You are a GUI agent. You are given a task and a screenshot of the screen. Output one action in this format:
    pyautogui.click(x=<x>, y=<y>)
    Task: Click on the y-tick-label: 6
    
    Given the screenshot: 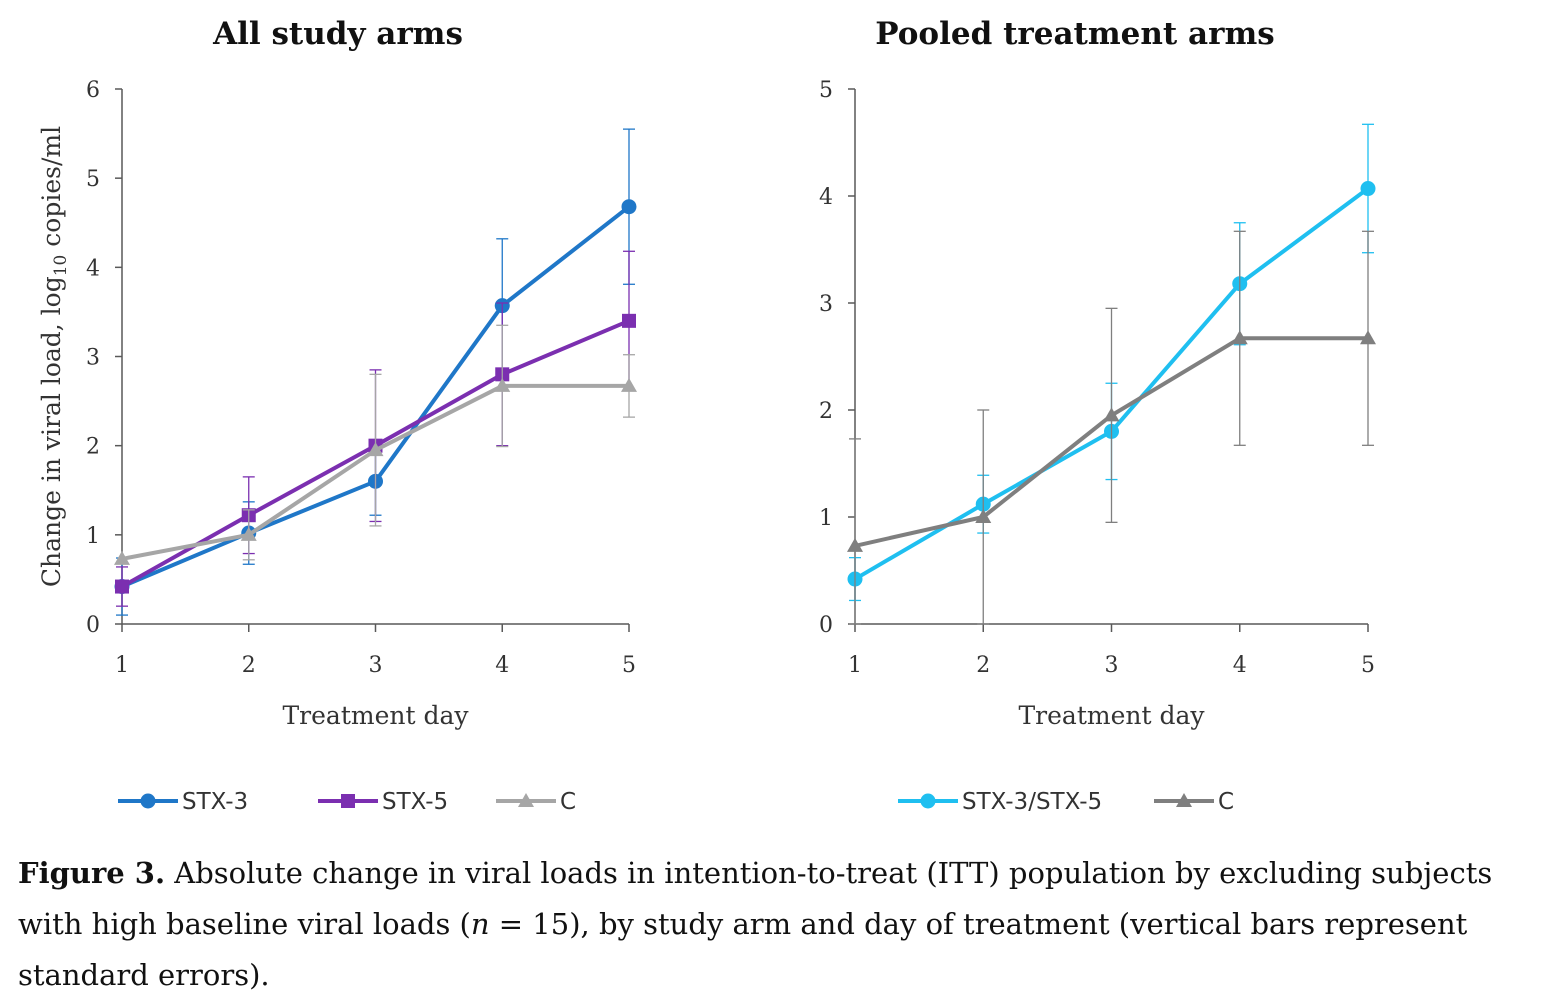 What is the action you would take?
    pyautogui.click(x=93, y=90)
    